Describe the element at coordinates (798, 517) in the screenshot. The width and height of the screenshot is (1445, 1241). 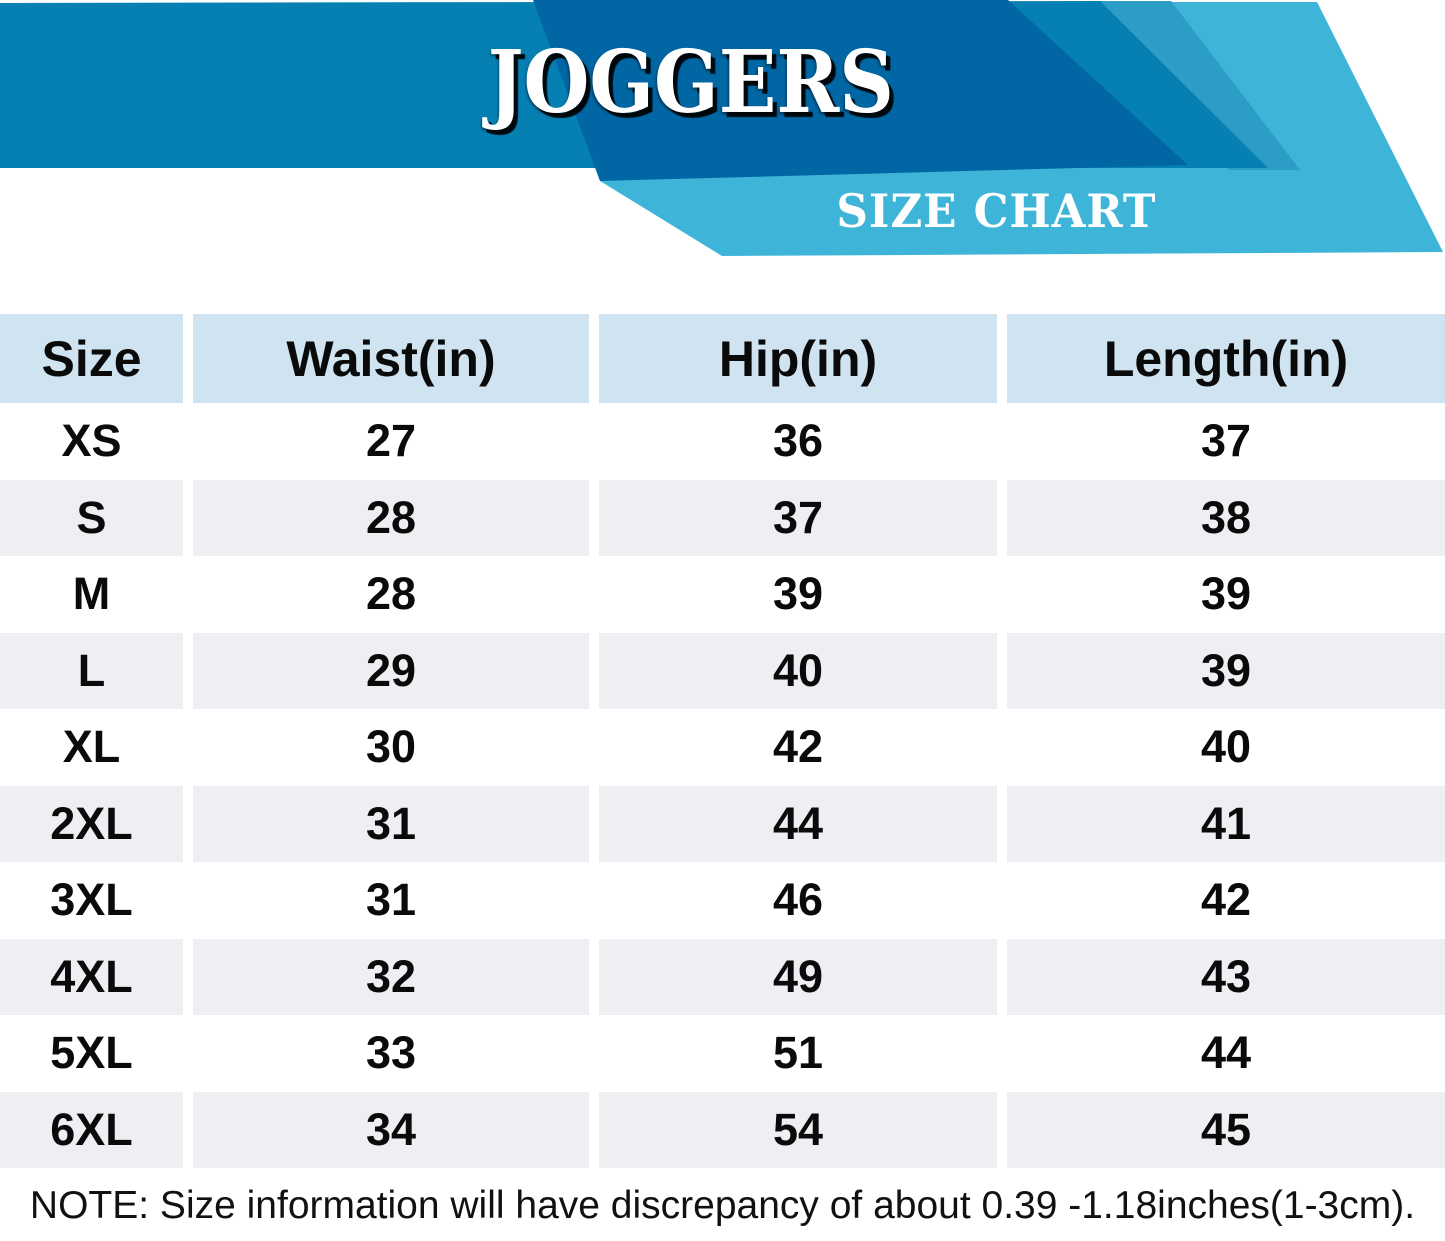
I see `cell-hip: 37` at that location.